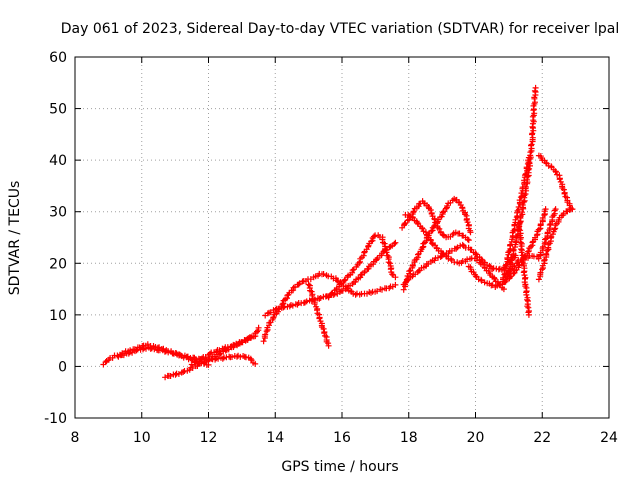 The width and height of the screenshot is (640, 480). Describe the element at coordinates (476, 438) in the screenshot. I see `x-tick-label: 20` at that location.